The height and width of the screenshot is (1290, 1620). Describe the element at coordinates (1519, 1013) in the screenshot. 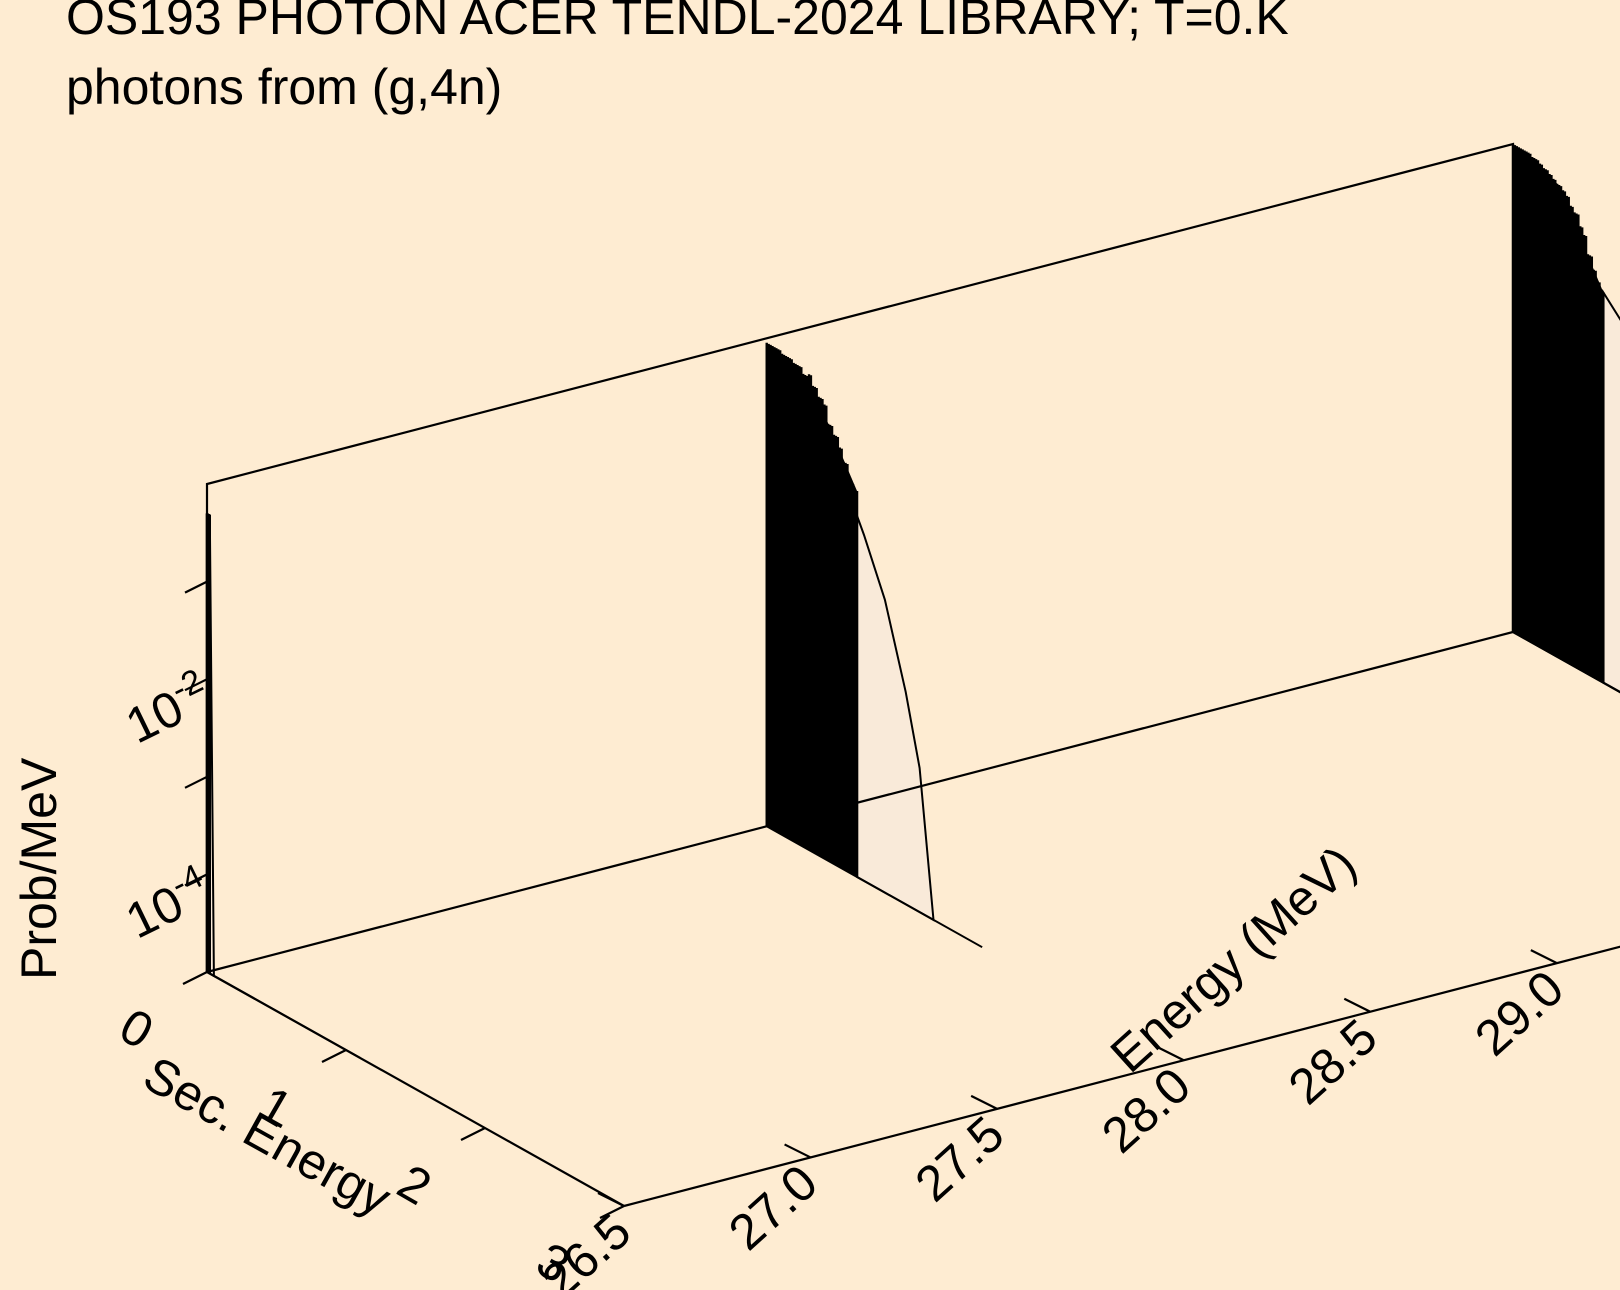

I see `energy-tick-label: 29.0` at that location.